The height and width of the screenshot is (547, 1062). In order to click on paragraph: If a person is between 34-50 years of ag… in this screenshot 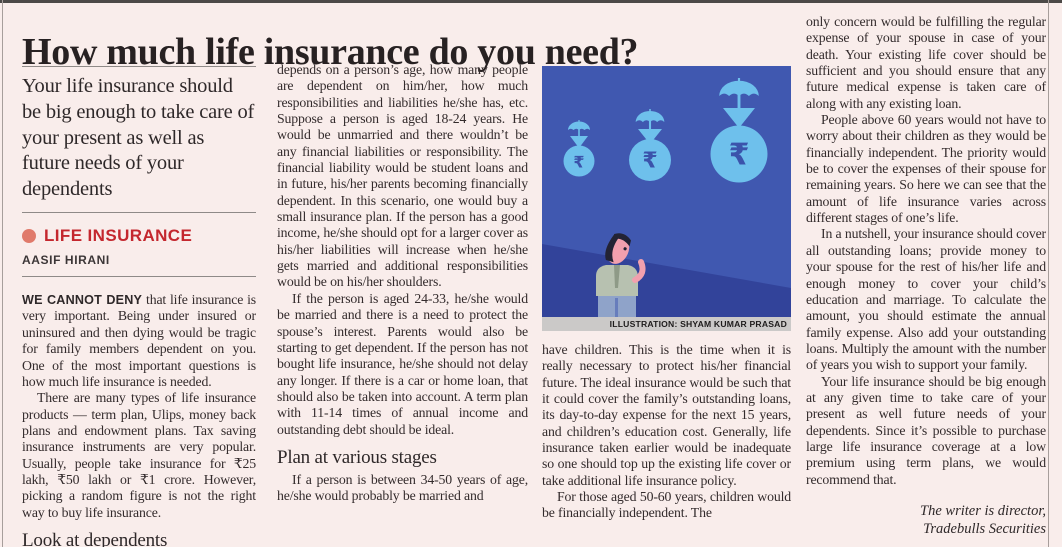, I will do `click(402, 487)`.